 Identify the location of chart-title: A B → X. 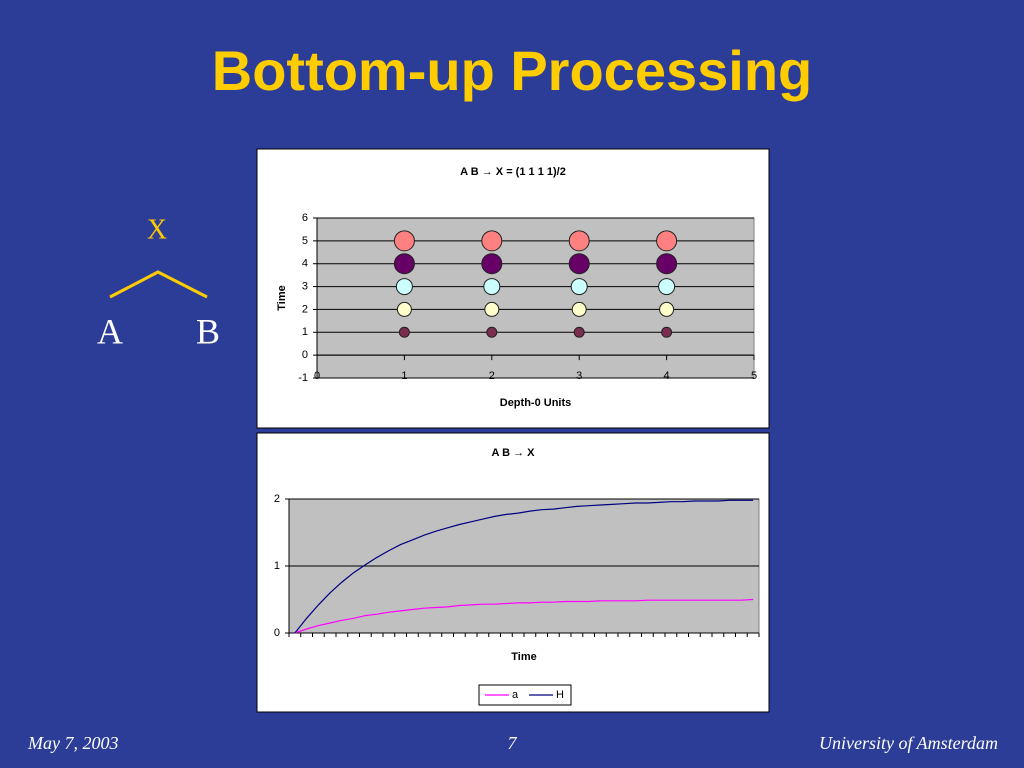
(514, 453).